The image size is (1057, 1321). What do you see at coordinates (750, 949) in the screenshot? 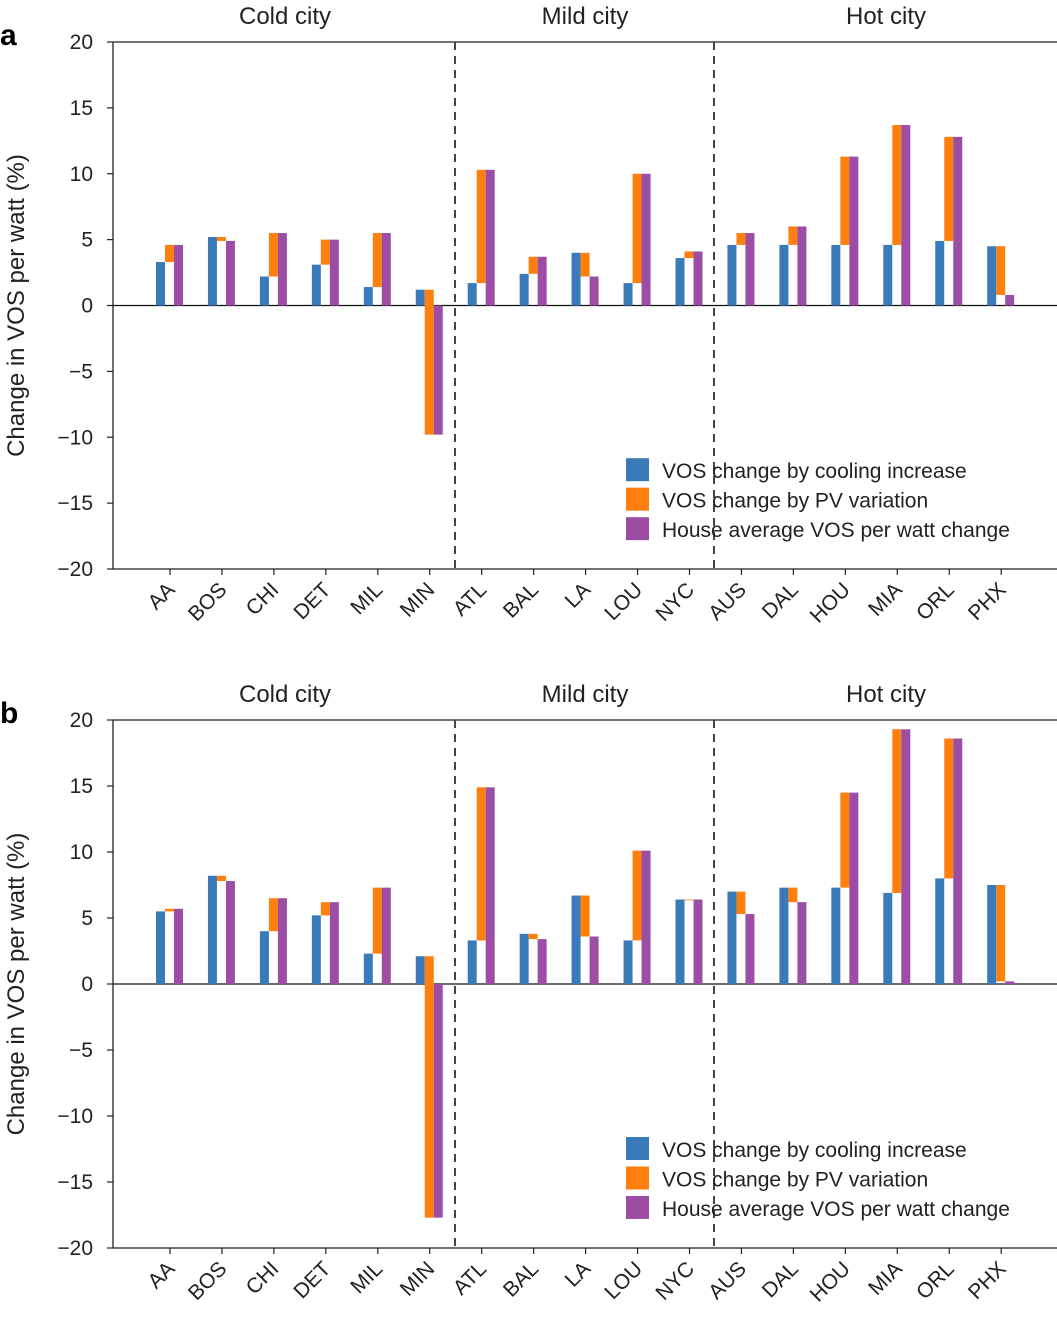
I see `bar-average-AUS` at bounding box center [750, 949].